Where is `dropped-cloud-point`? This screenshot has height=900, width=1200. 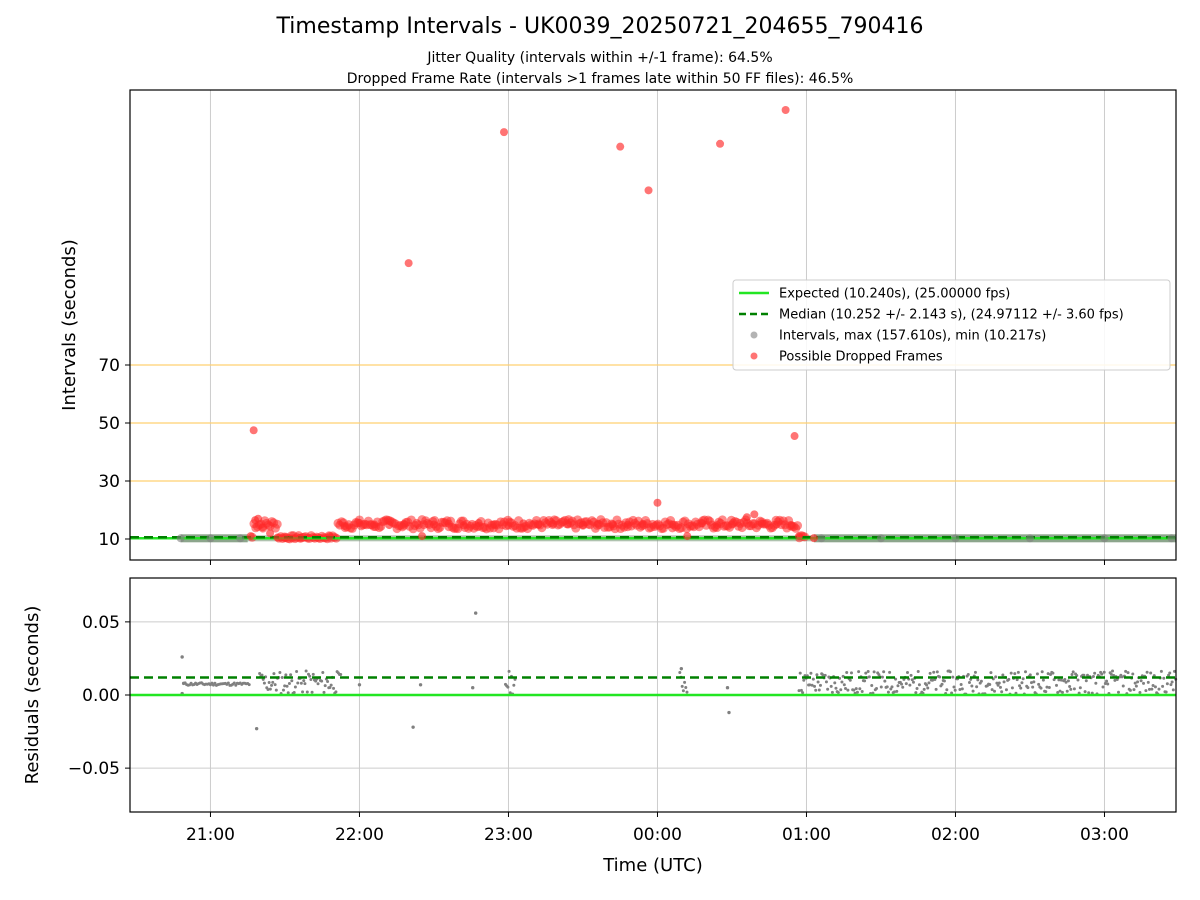 dropped-cloud-point is located at coordinates (798, 526).